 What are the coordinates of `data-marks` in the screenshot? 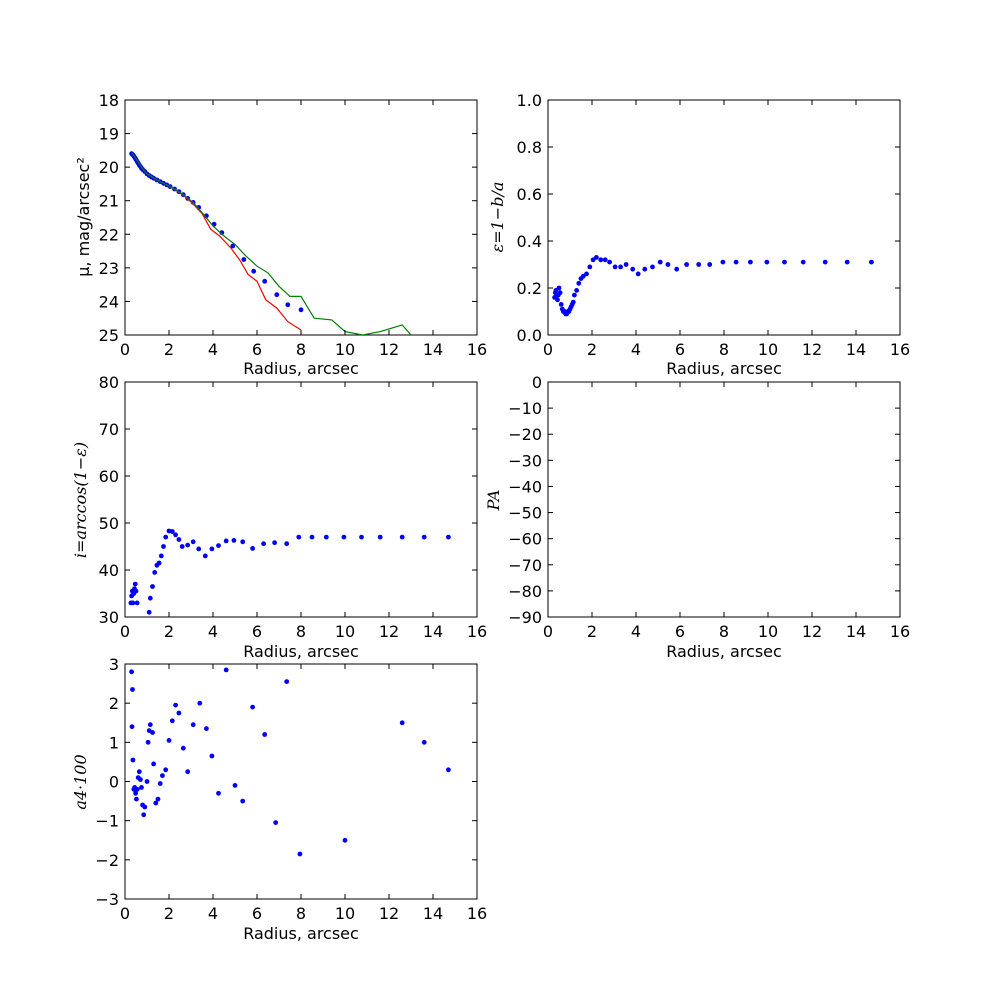 It's located at (713, 286).